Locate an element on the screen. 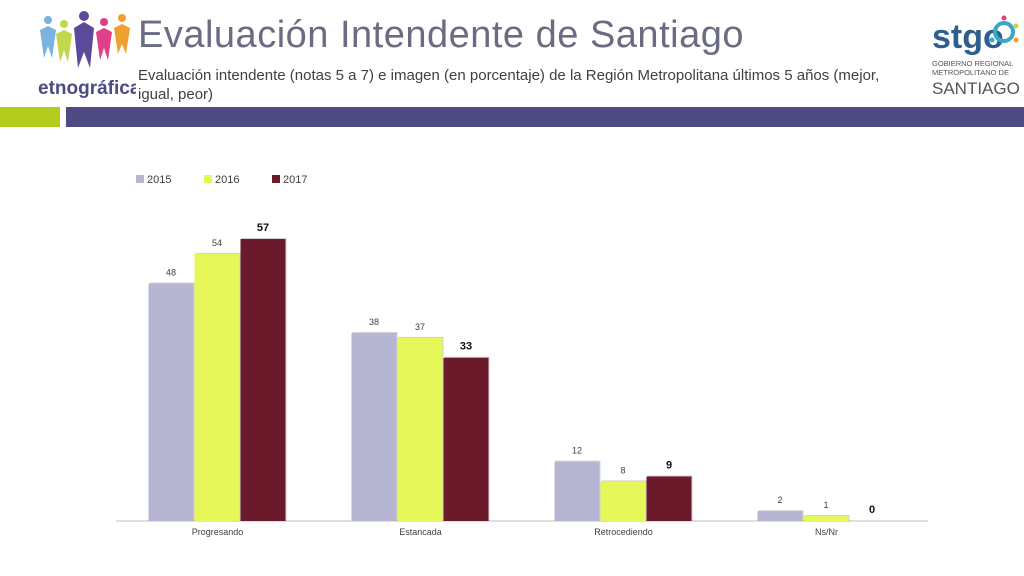  header-accent-purple is located at coordinates (545, 117).